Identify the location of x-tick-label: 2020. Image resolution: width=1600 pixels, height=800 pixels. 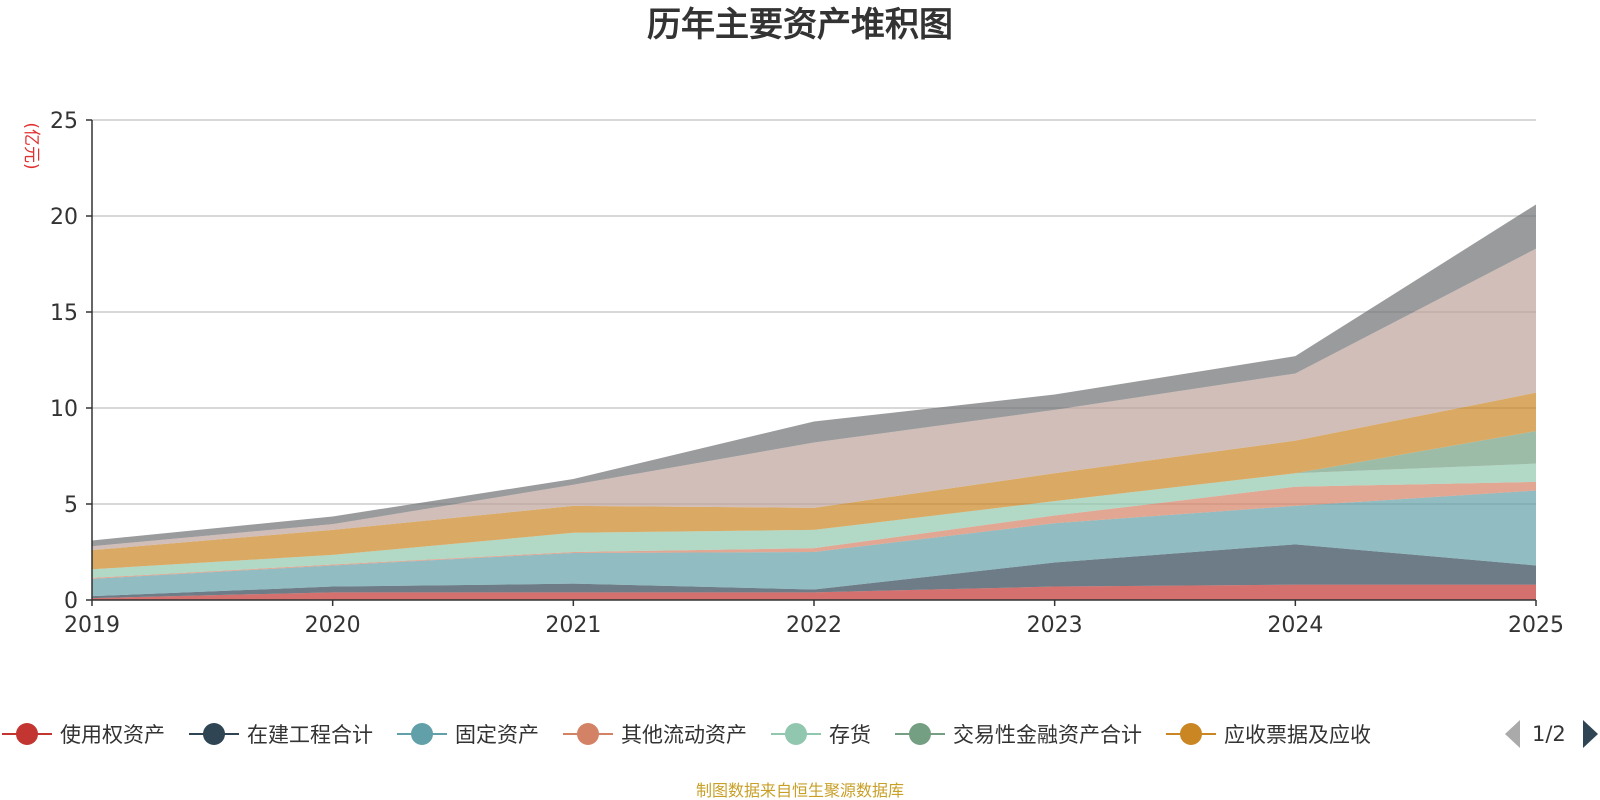
(333, 625).